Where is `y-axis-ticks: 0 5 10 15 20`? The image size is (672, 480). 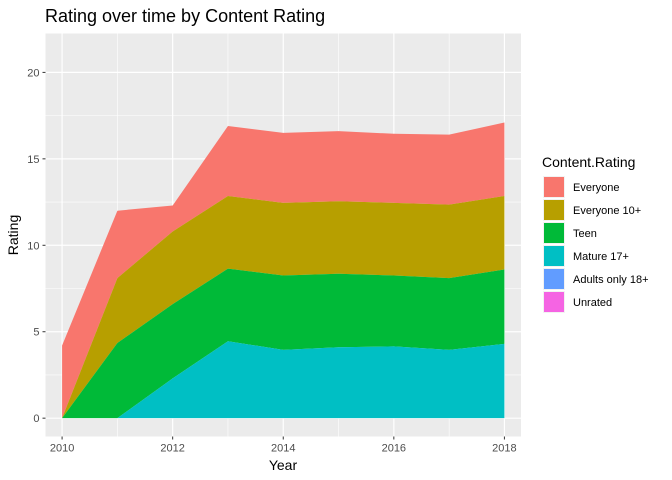 y-axis-ticks: 0 5 10 15 20 is located at coordinates (36, 246).